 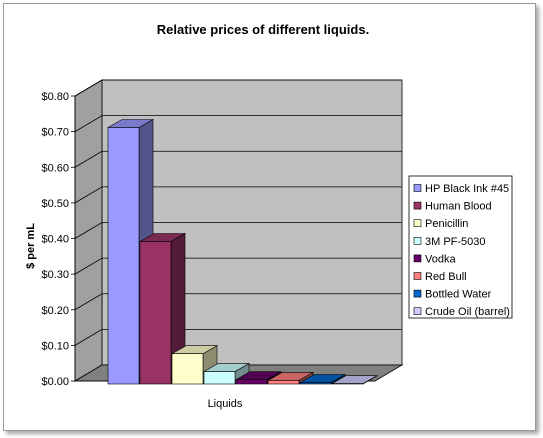 What do you see at coordinates (55, 311) in the screenshot?
I see `y-tick-label: $0.20` at bounding box center [55, 311].